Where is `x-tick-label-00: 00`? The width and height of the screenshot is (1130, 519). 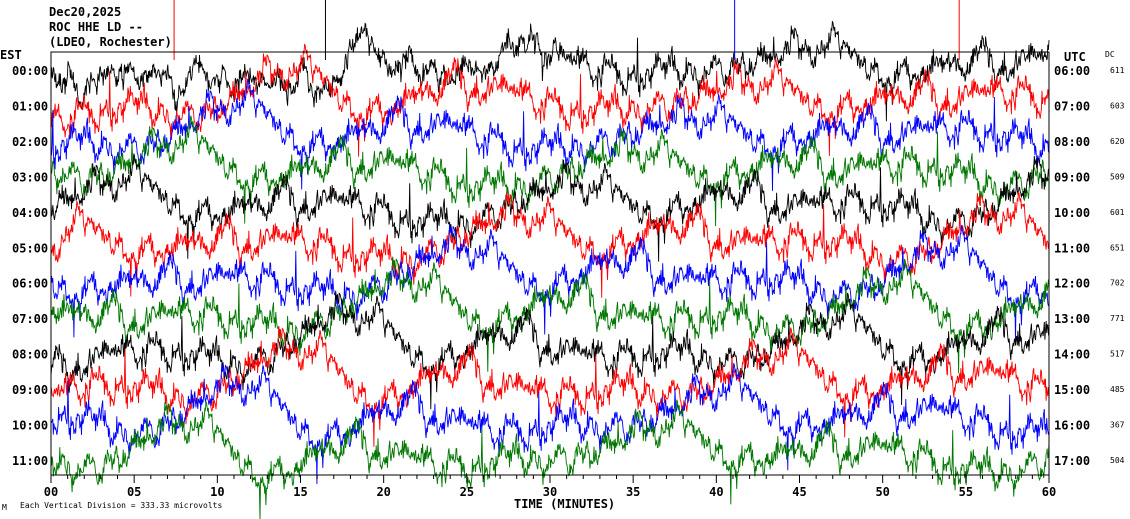
x-tick-label-00: 00 is located at coordinates (51, 492).